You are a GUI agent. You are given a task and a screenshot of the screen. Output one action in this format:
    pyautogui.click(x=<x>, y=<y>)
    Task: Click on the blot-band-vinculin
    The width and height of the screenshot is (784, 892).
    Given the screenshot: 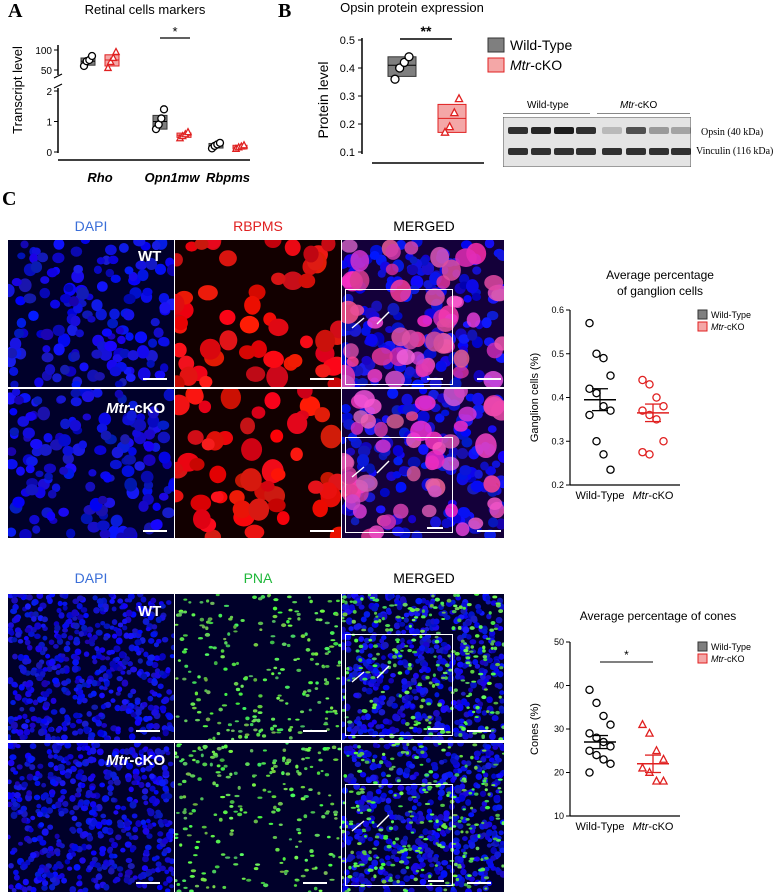 What is the action you would take?
    pyautogui.click(x=636, y=151)
    